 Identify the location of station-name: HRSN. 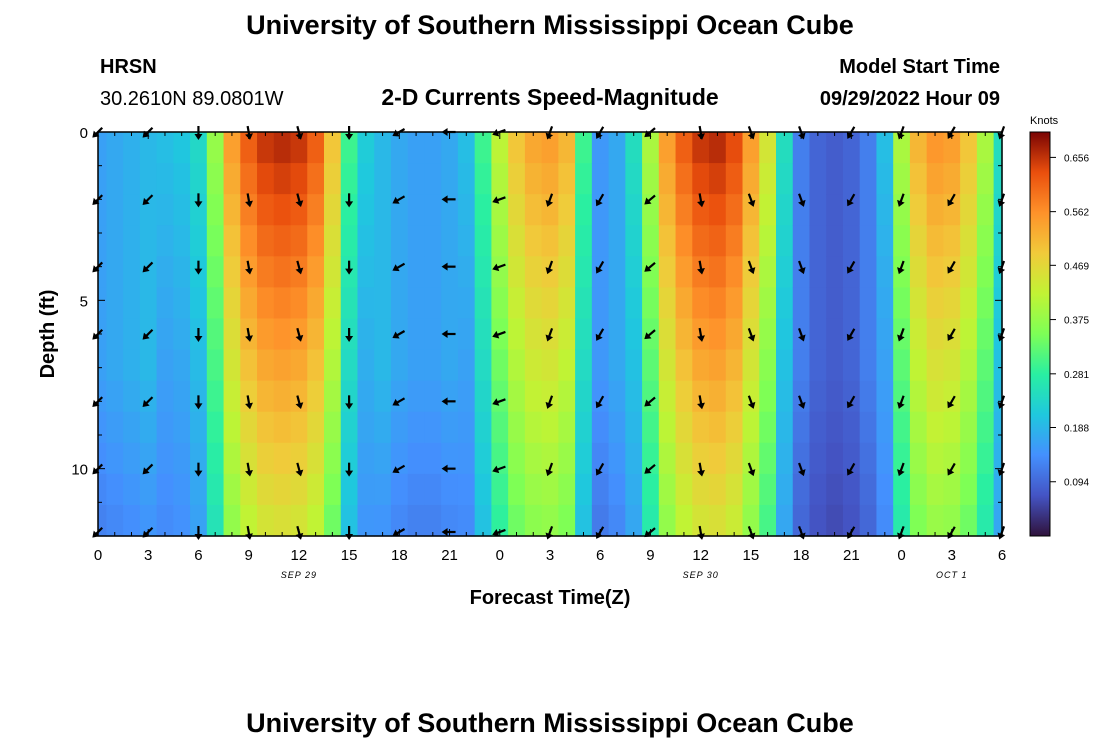
(128, 67).